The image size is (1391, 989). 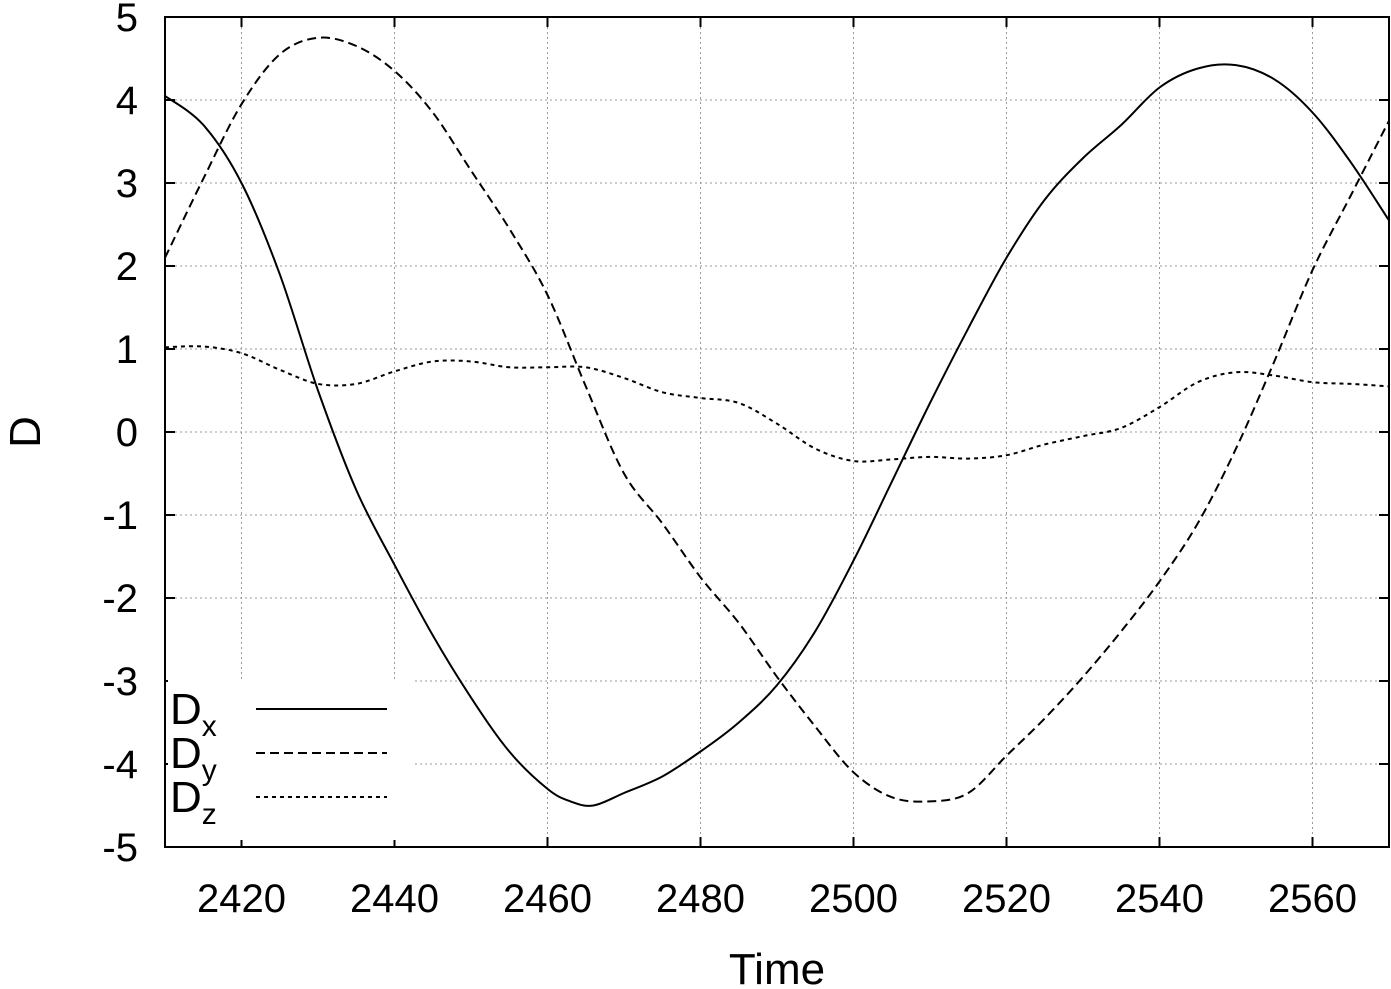 What do you see at coordinates (127, 433) in the screenshot?
I see `y-tick-label: 0` at bounding box center [127, 433].